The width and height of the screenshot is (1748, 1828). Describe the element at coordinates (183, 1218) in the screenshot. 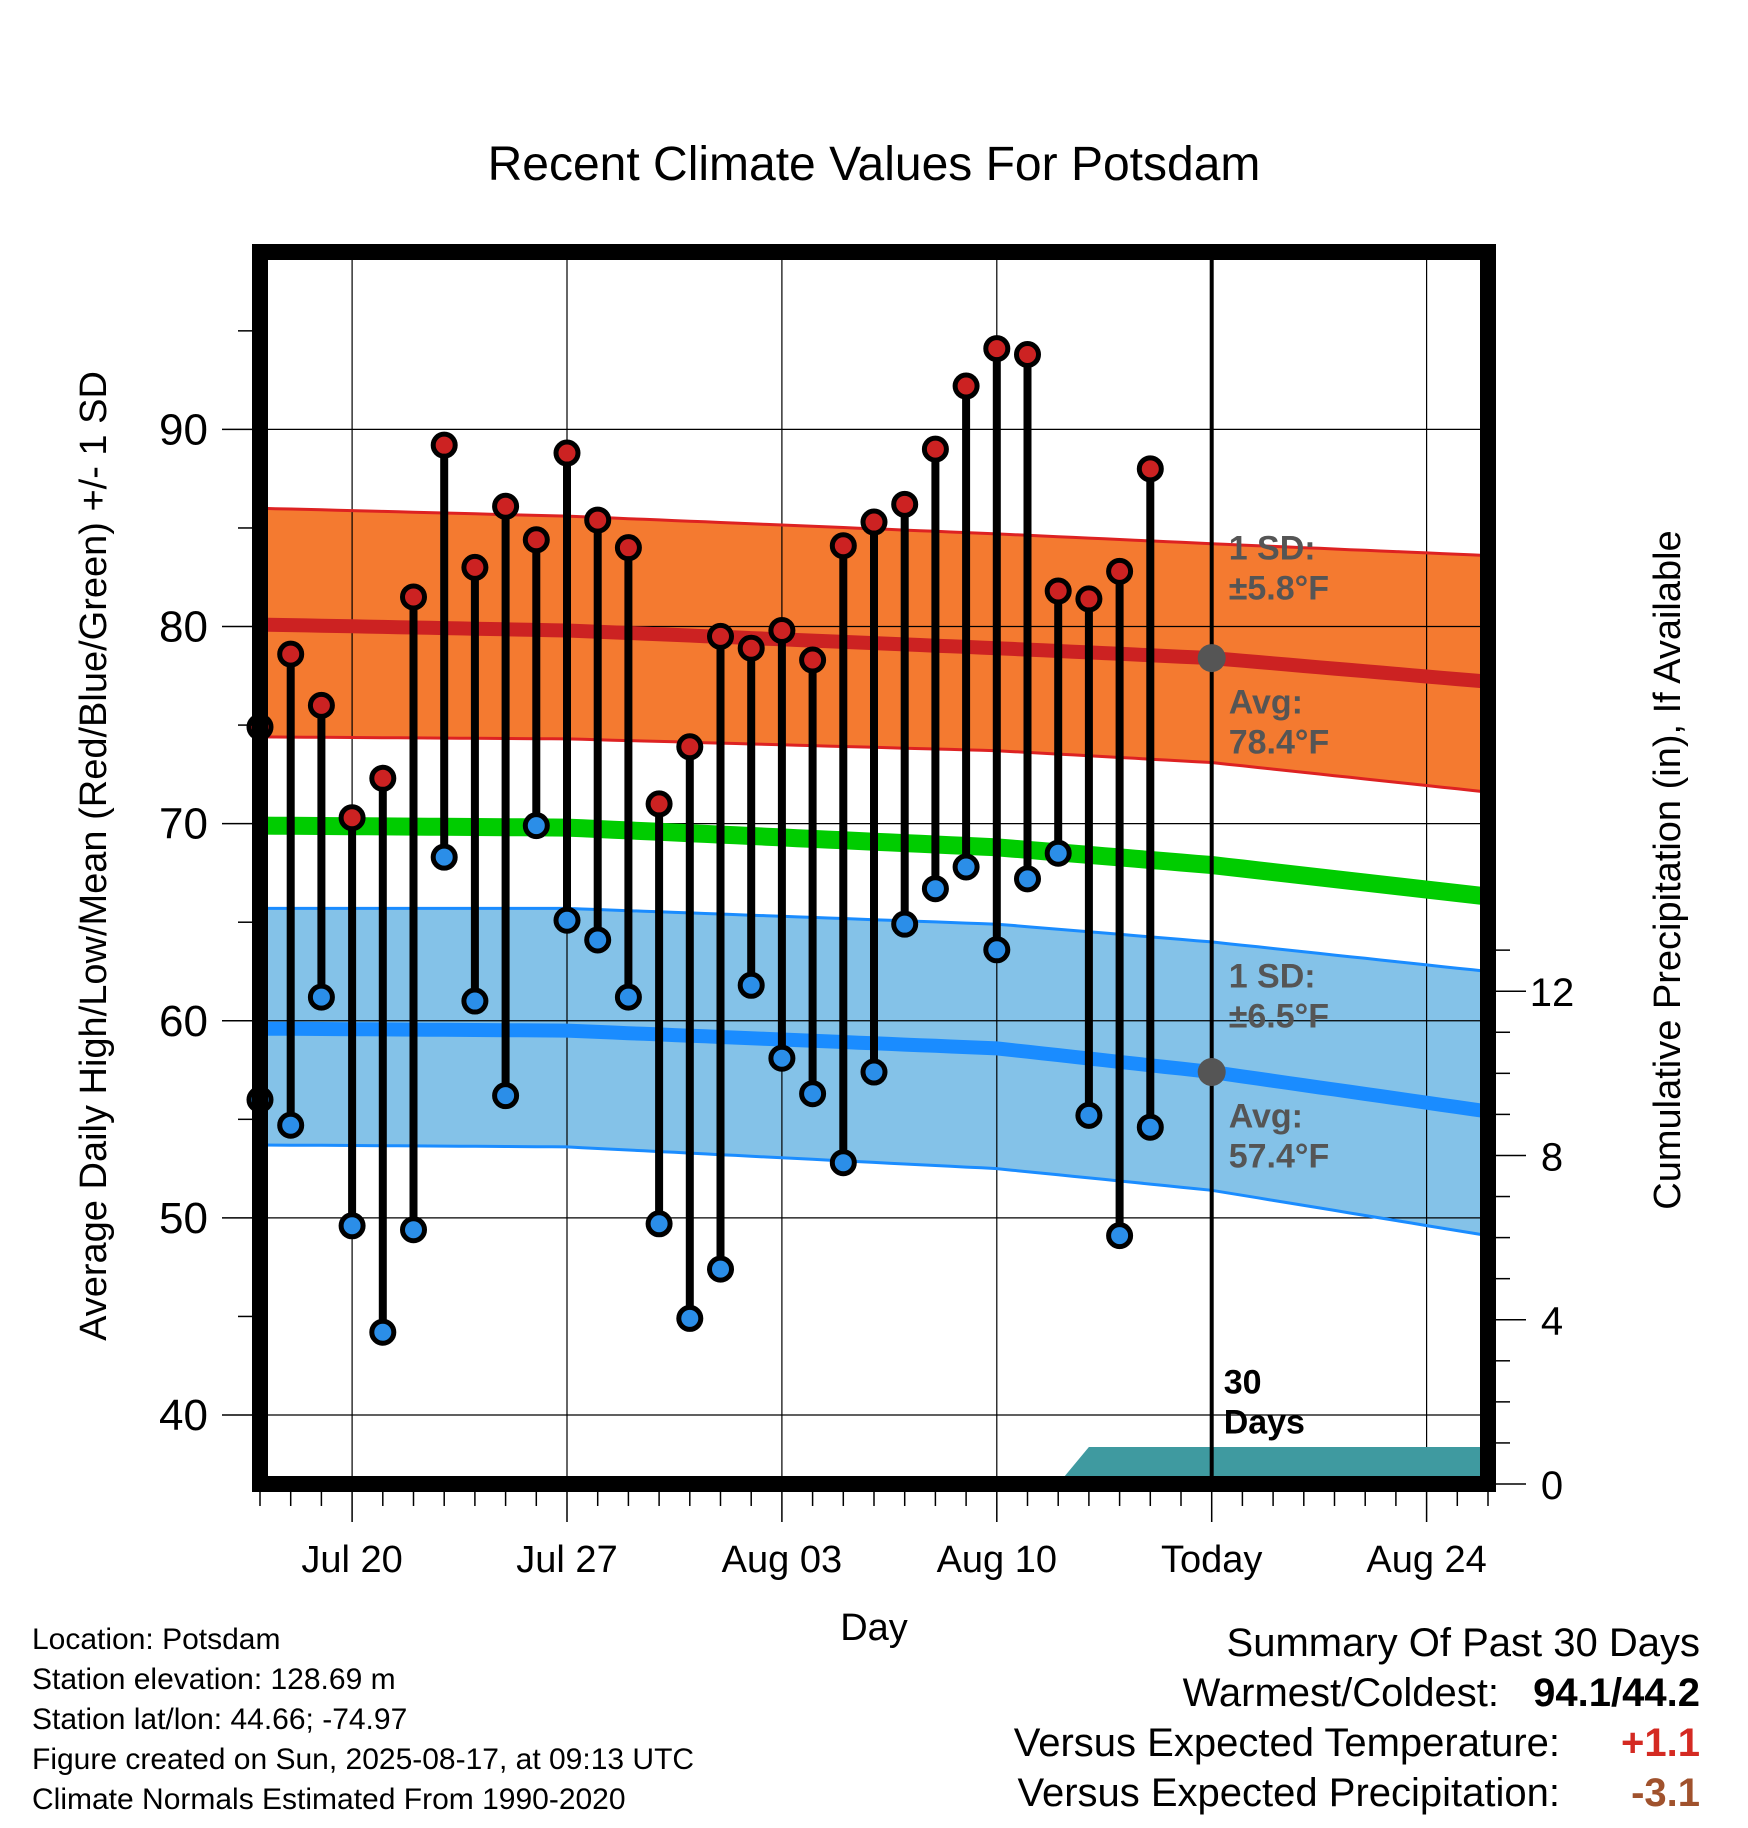

I see `y-tick-label: 50` at that location.